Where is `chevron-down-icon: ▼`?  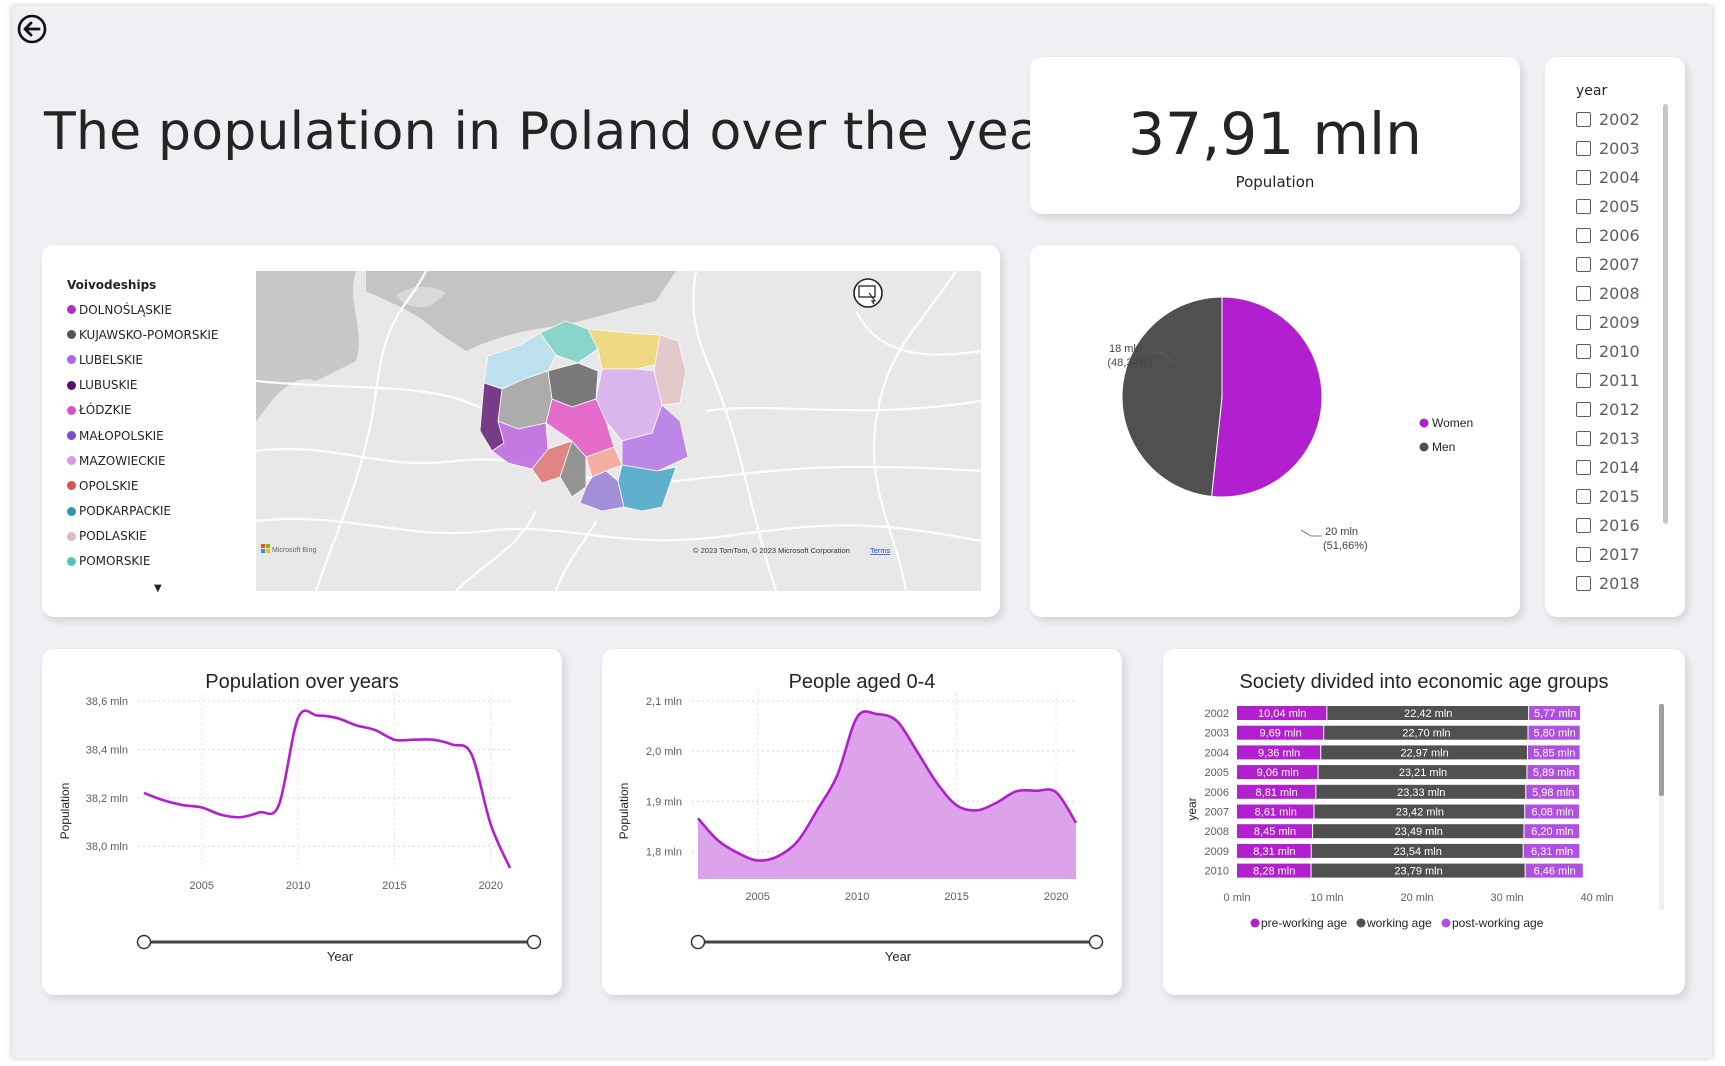
chevron-down-icon: ▼ is located at coordinates (158, 588).